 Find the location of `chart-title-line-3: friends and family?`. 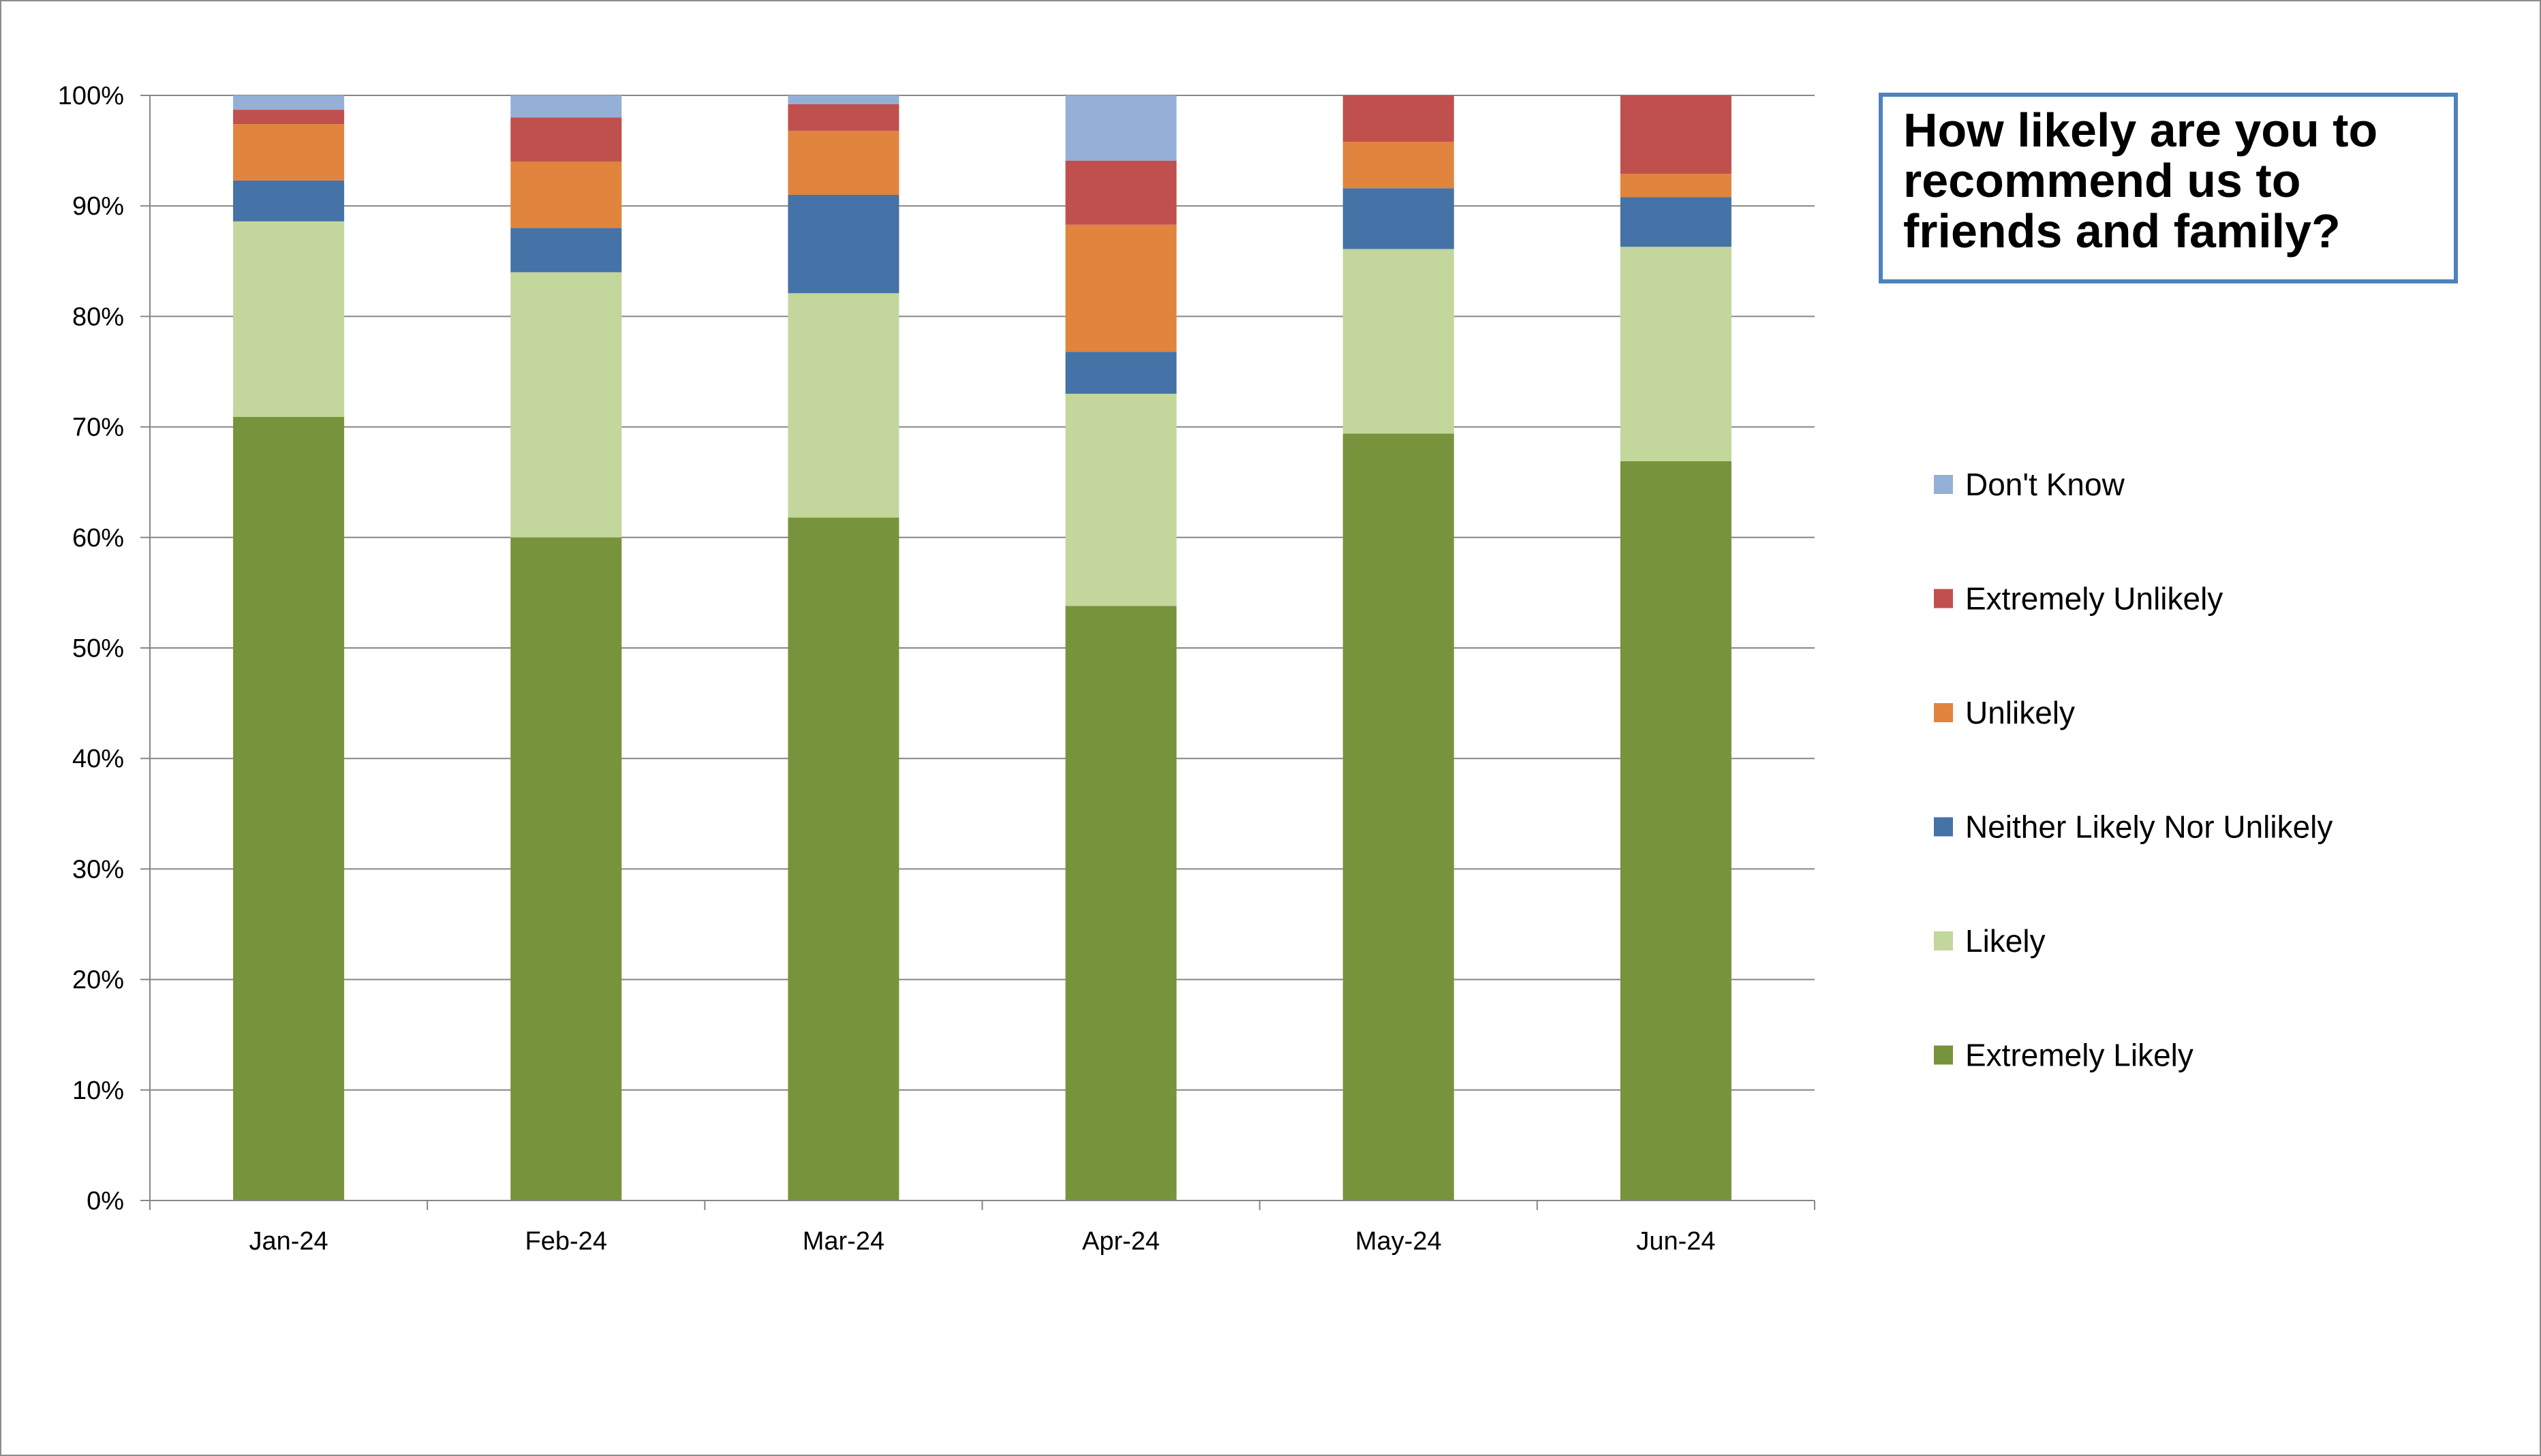

chart-title-line-3: friends and family? is located at coordinates (2122, 231).